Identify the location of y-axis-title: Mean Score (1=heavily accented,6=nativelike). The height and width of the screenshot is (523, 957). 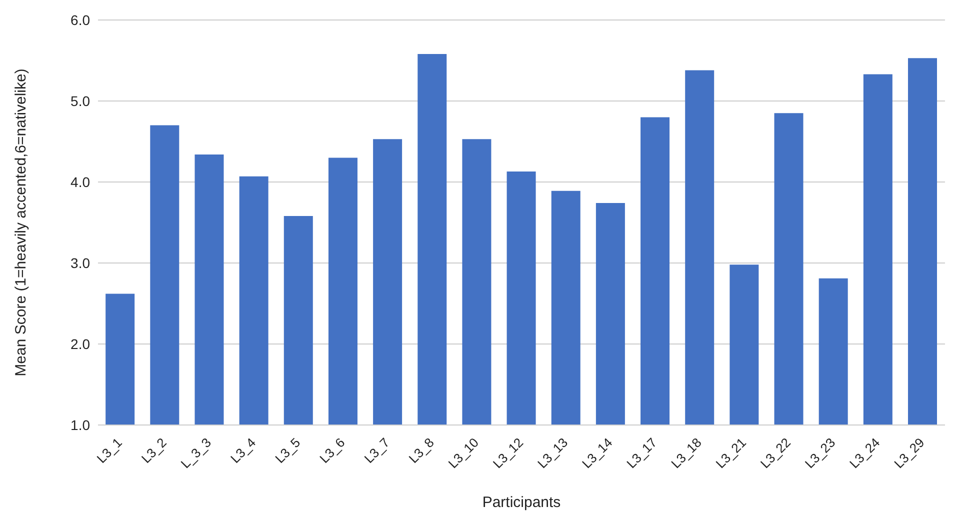
(21, 222).